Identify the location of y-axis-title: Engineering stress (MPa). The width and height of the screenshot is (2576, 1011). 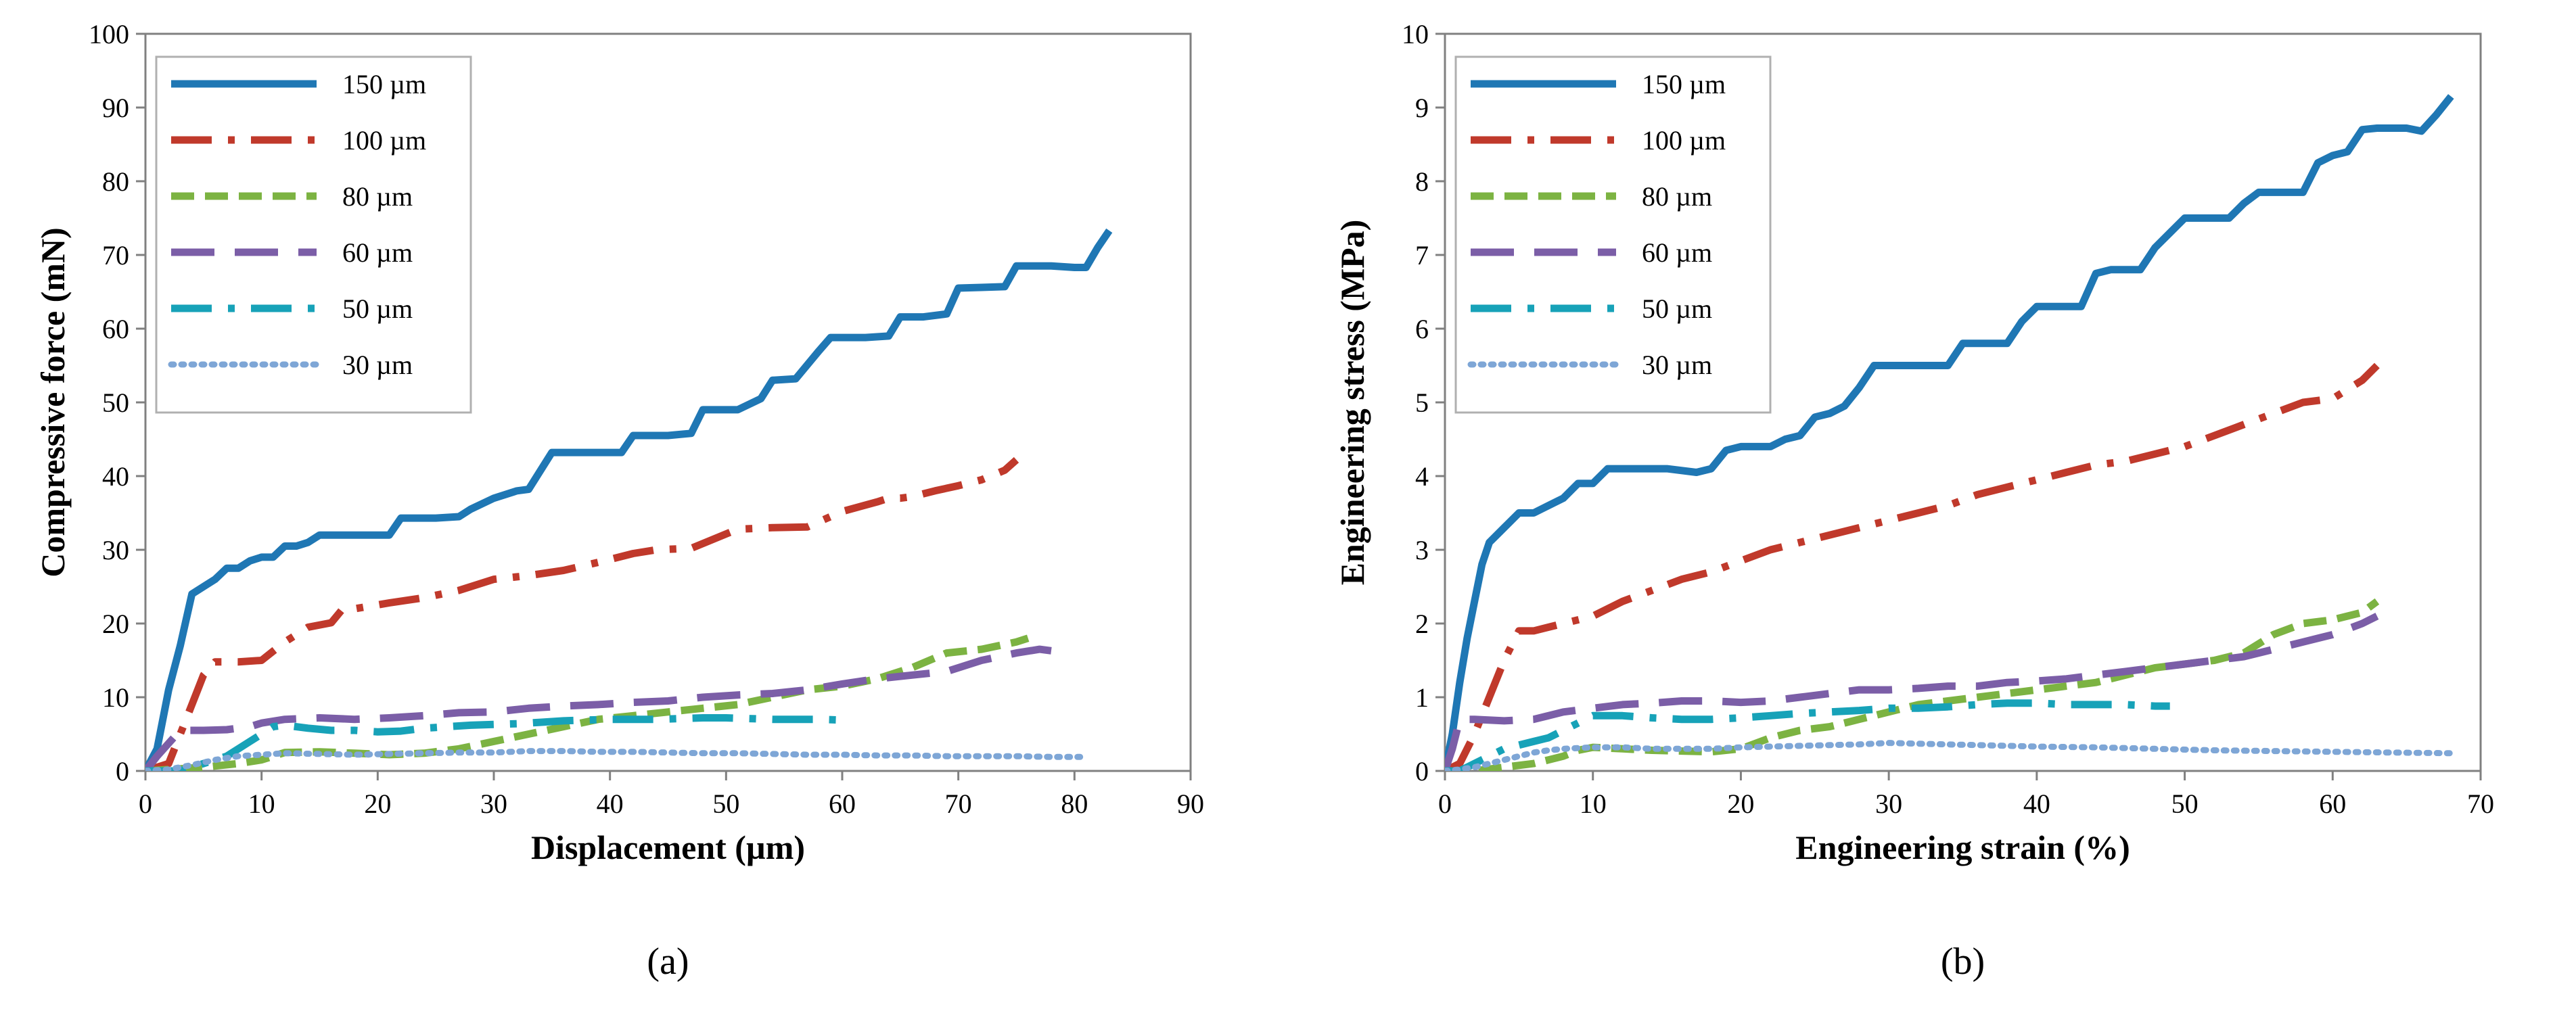
(1352, 403).